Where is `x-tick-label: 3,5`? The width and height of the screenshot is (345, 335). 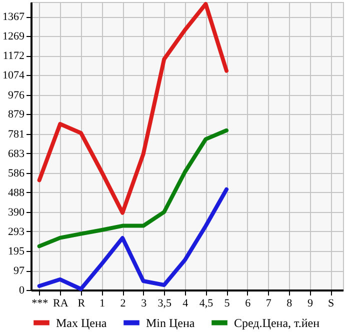 x-tick-label: 3,5 is located at coordinates (165, 304).